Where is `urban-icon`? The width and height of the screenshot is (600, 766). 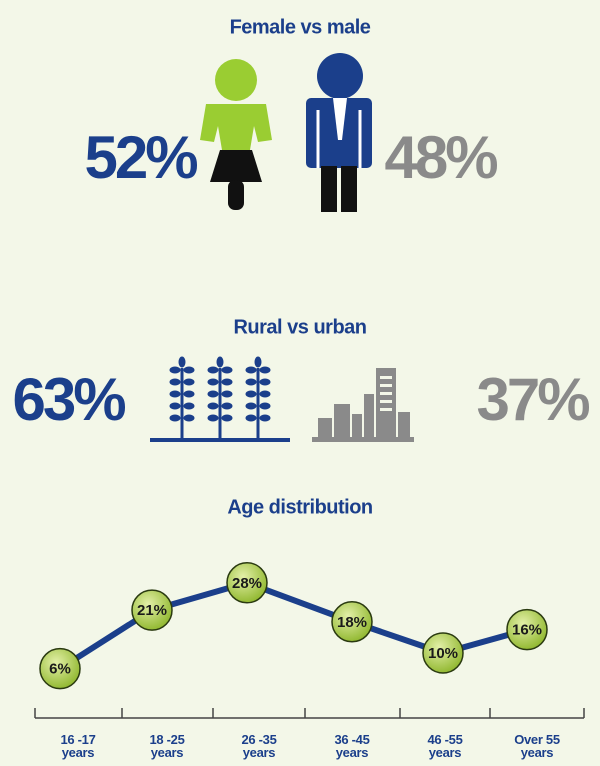 urban-icon is located at coordinates (363, 405).